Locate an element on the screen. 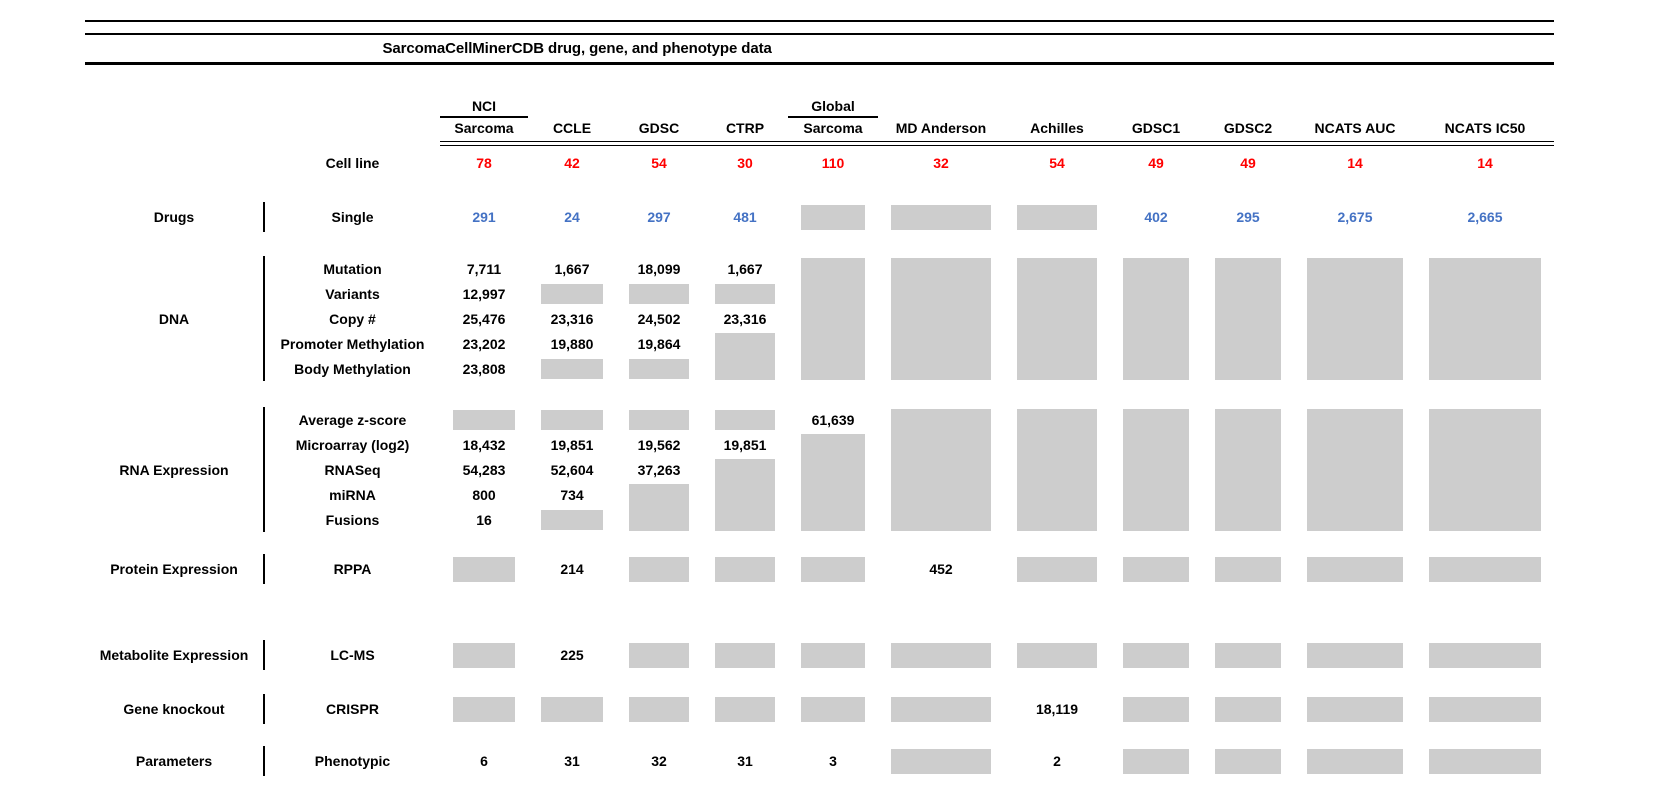 The image size is (1669, 800). column-header: CTRP is located at coordinates (745, 130).